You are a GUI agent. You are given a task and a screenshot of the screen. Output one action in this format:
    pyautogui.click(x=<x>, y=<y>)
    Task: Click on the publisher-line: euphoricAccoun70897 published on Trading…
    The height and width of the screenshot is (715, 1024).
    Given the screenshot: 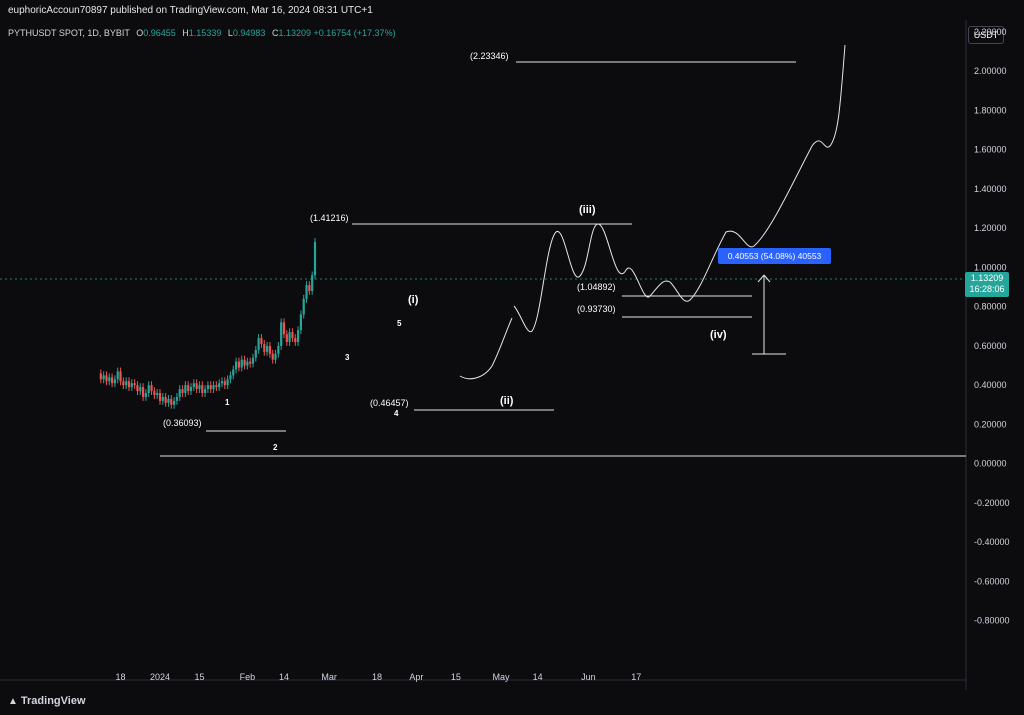 What is the action you would take?
    pyautogui.click(x=190, y=10)
    